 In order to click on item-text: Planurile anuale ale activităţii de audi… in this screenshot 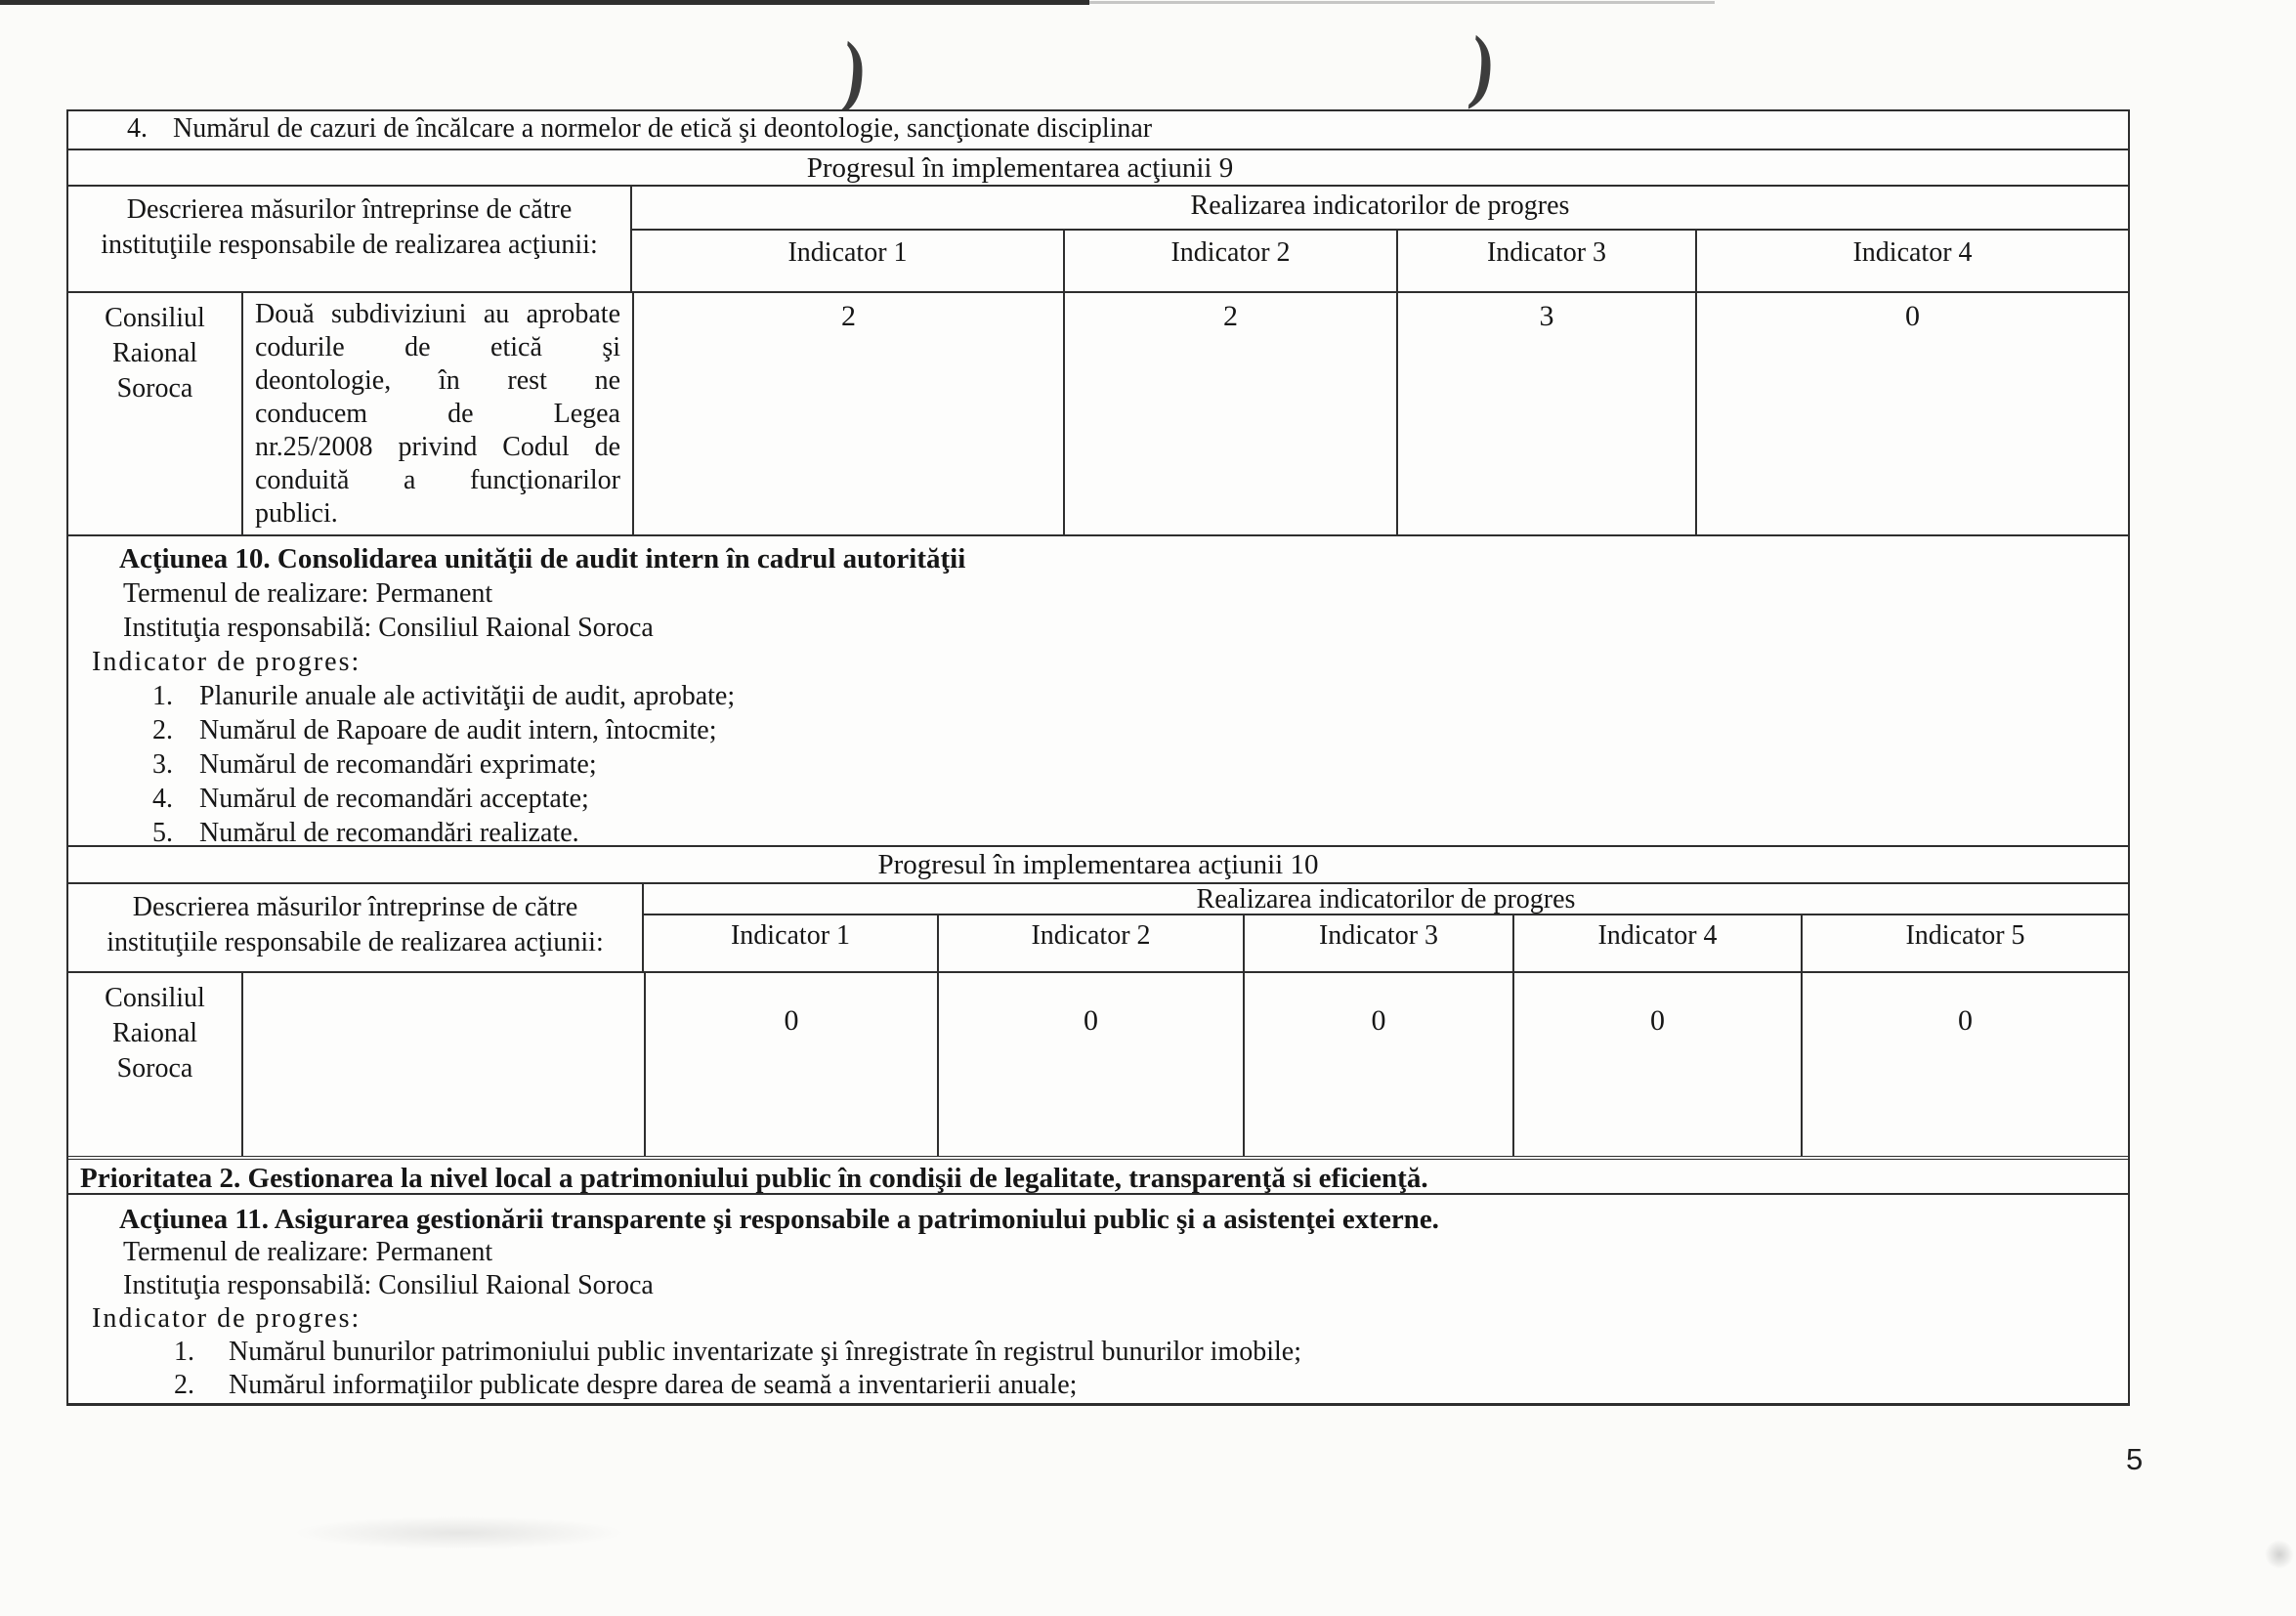, I will do `click(468, 696)`.